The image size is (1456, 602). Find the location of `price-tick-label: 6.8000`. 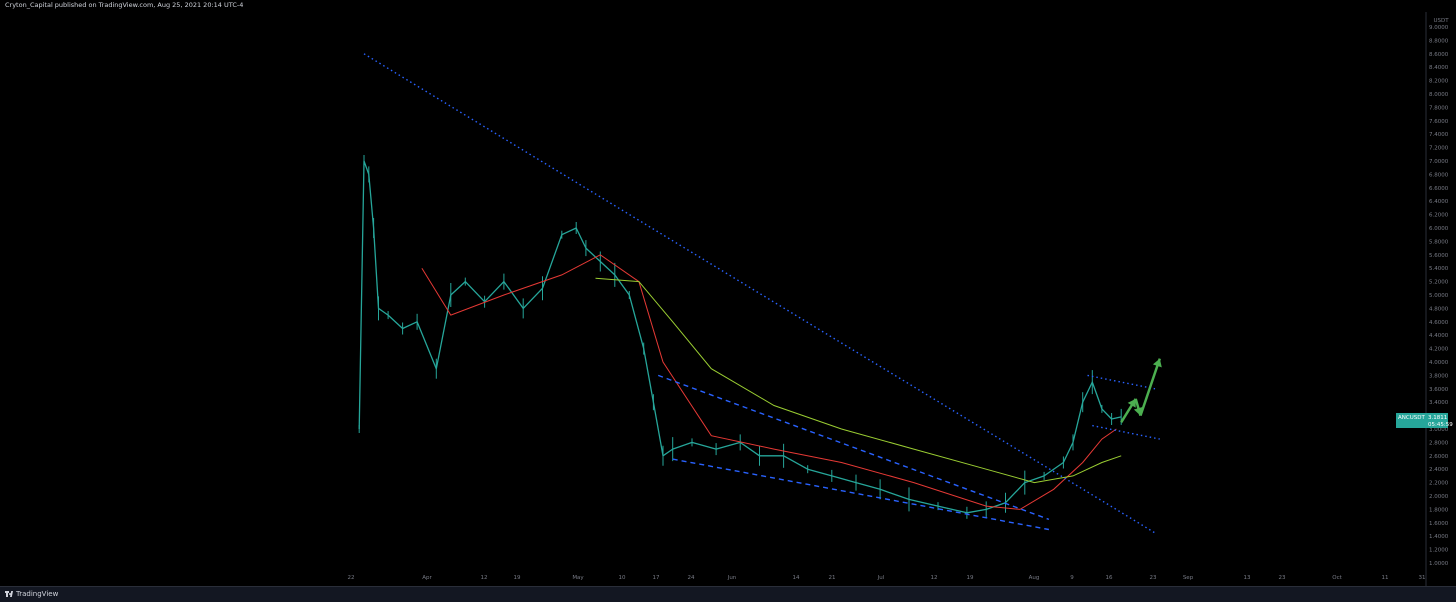

price-tick-label: 6.8000 is located at coordinates (1439, 175).